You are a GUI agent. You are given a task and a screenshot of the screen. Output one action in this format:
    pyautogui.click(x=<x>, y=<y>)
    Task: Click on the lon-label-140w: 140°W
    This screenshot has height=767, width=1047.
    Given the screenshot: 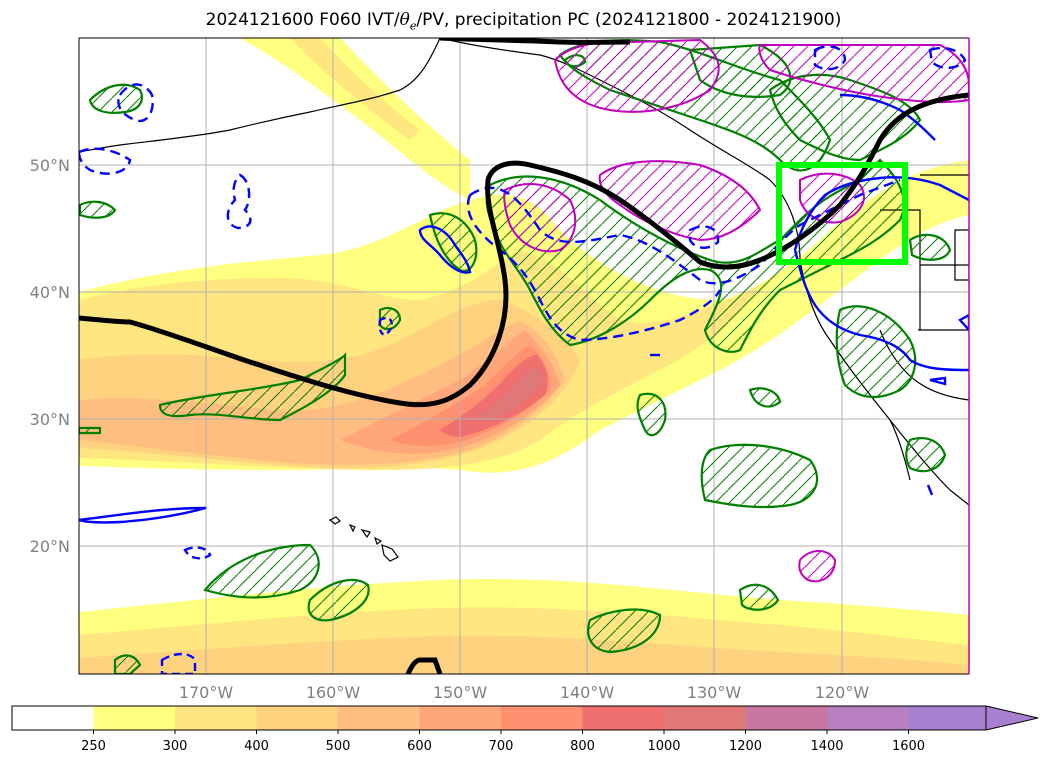 What is the action you would take?
    pyautogui.click(x=587, y=692)
    